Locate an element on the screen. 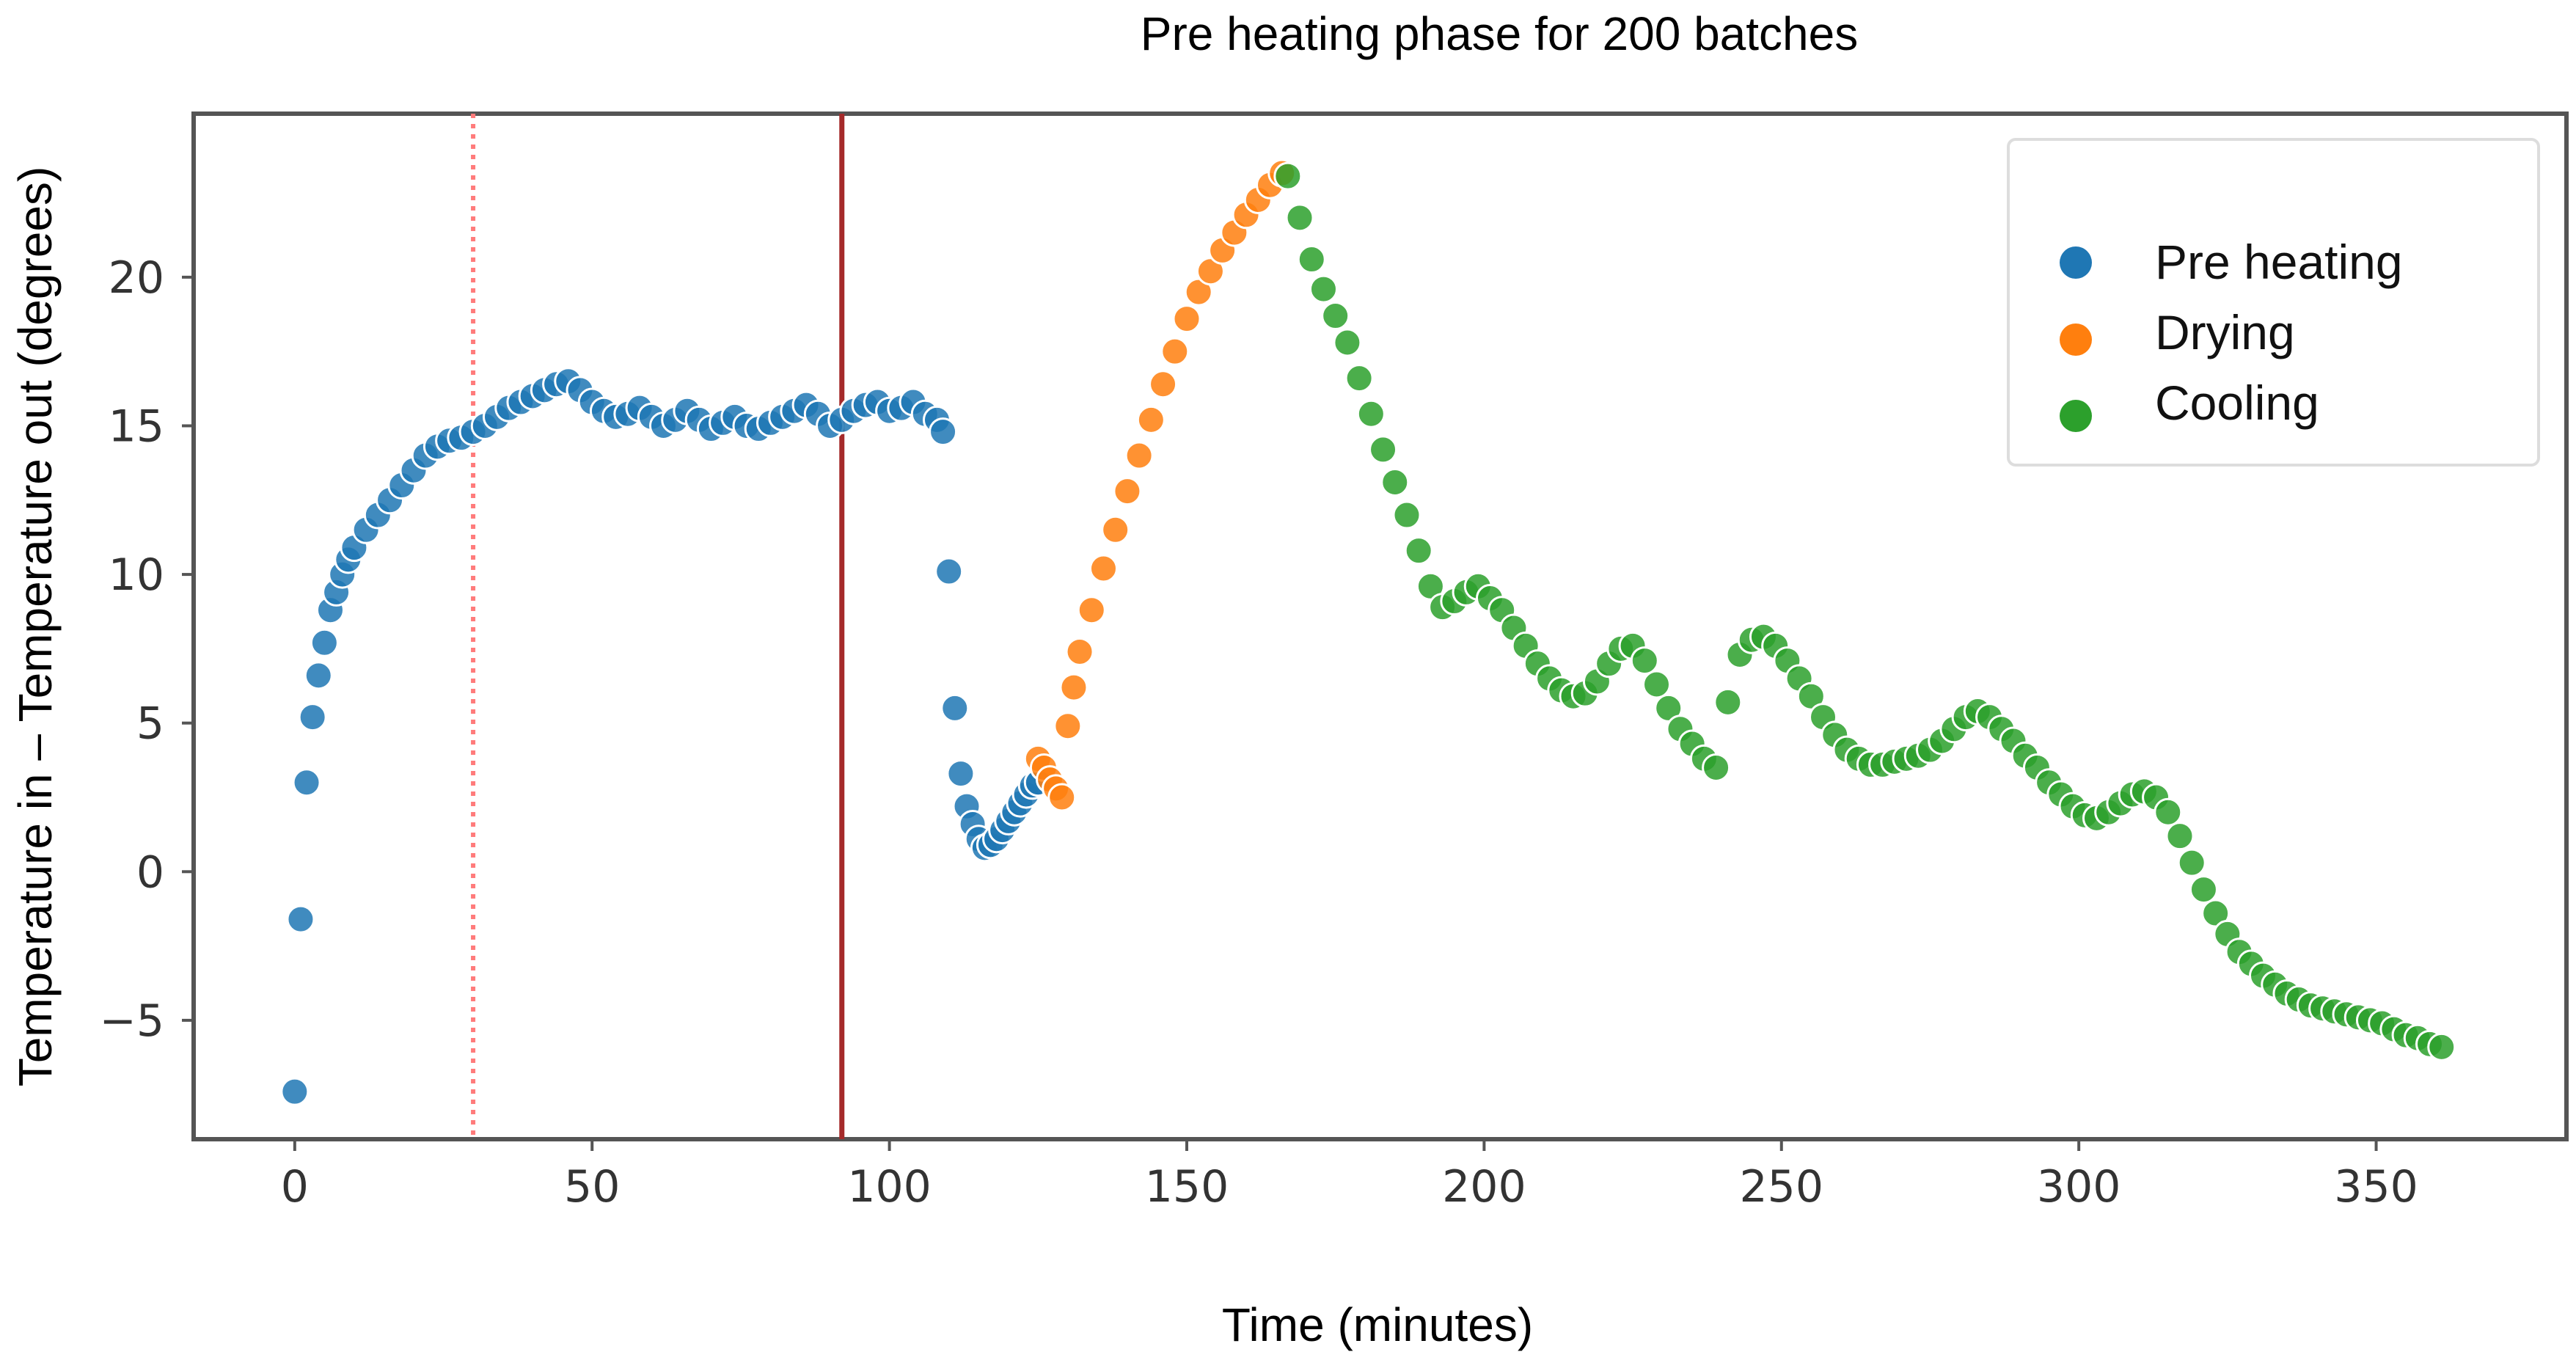  x-tick-label: 0 is located at coordinates (295, 1187).